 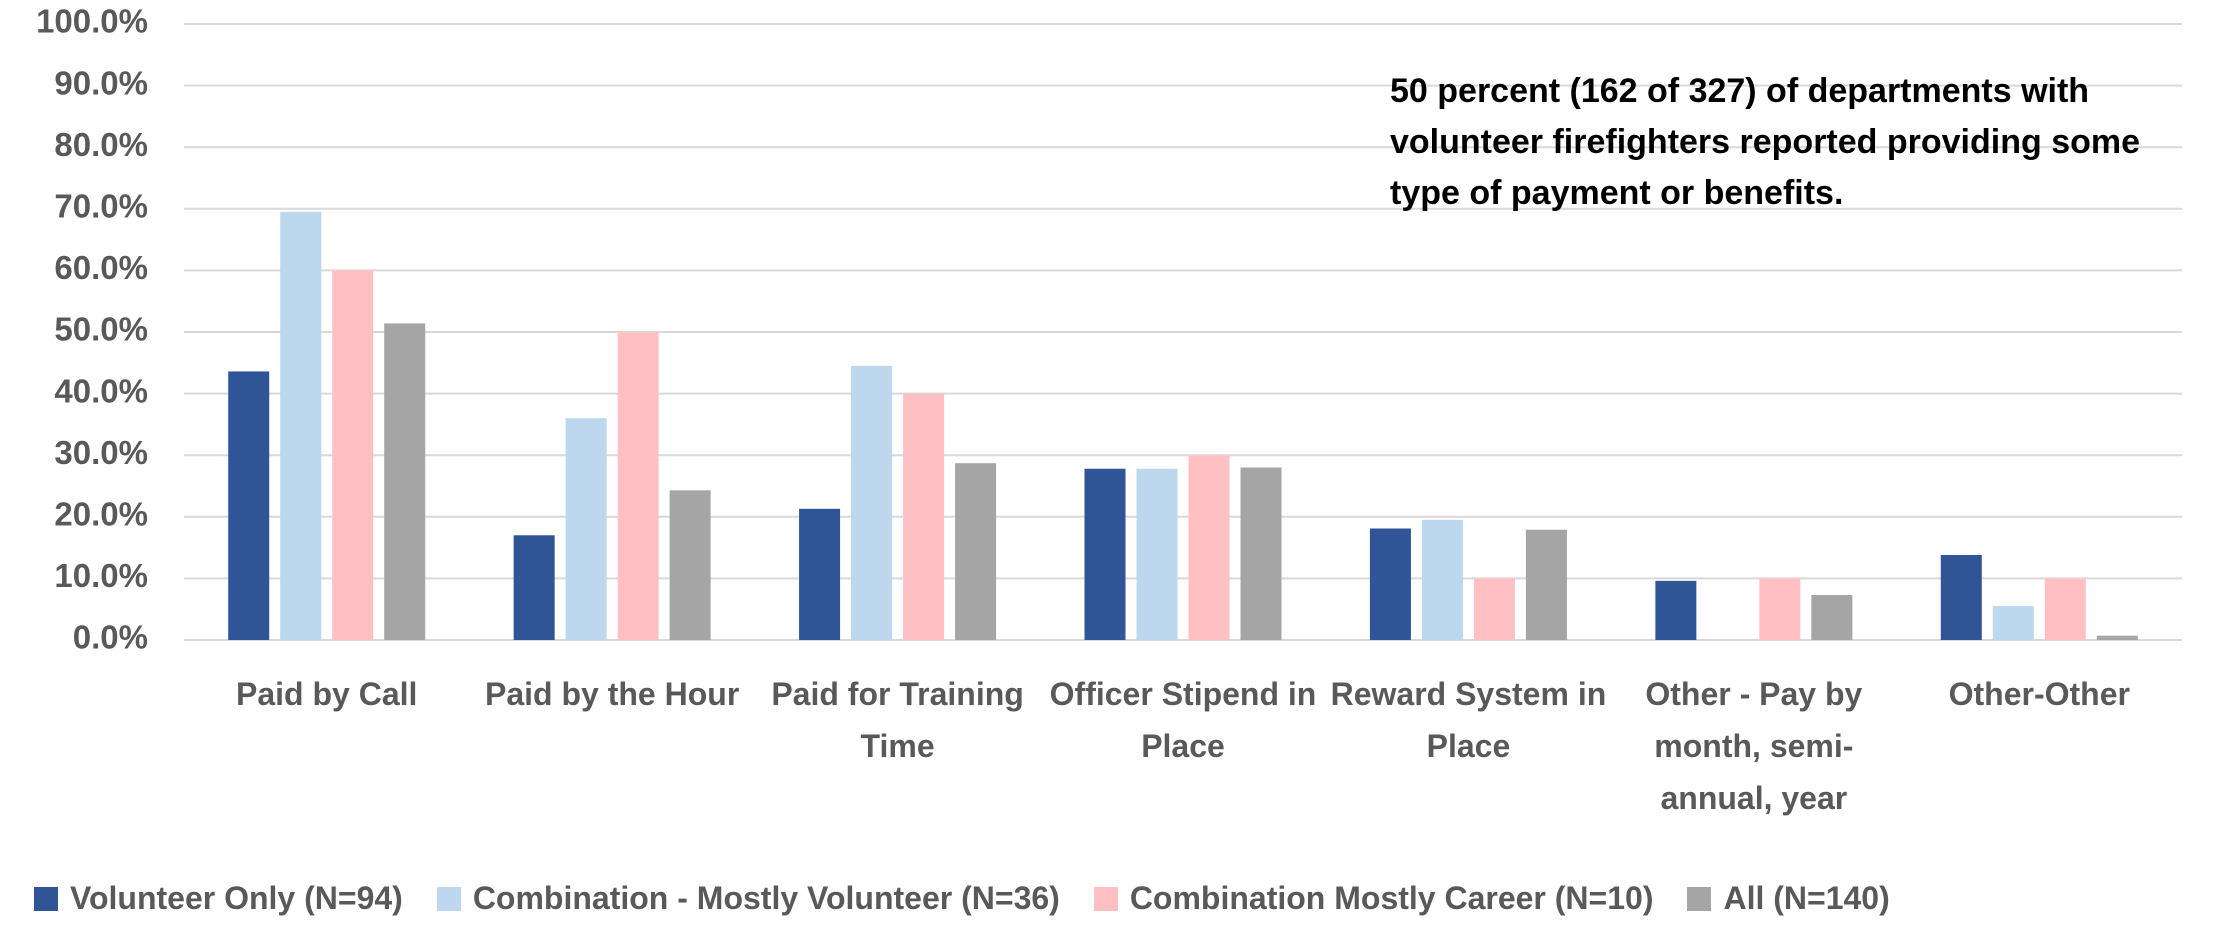 I want to click on y-tick-label: 60.0%, so click(x=101, y=267).